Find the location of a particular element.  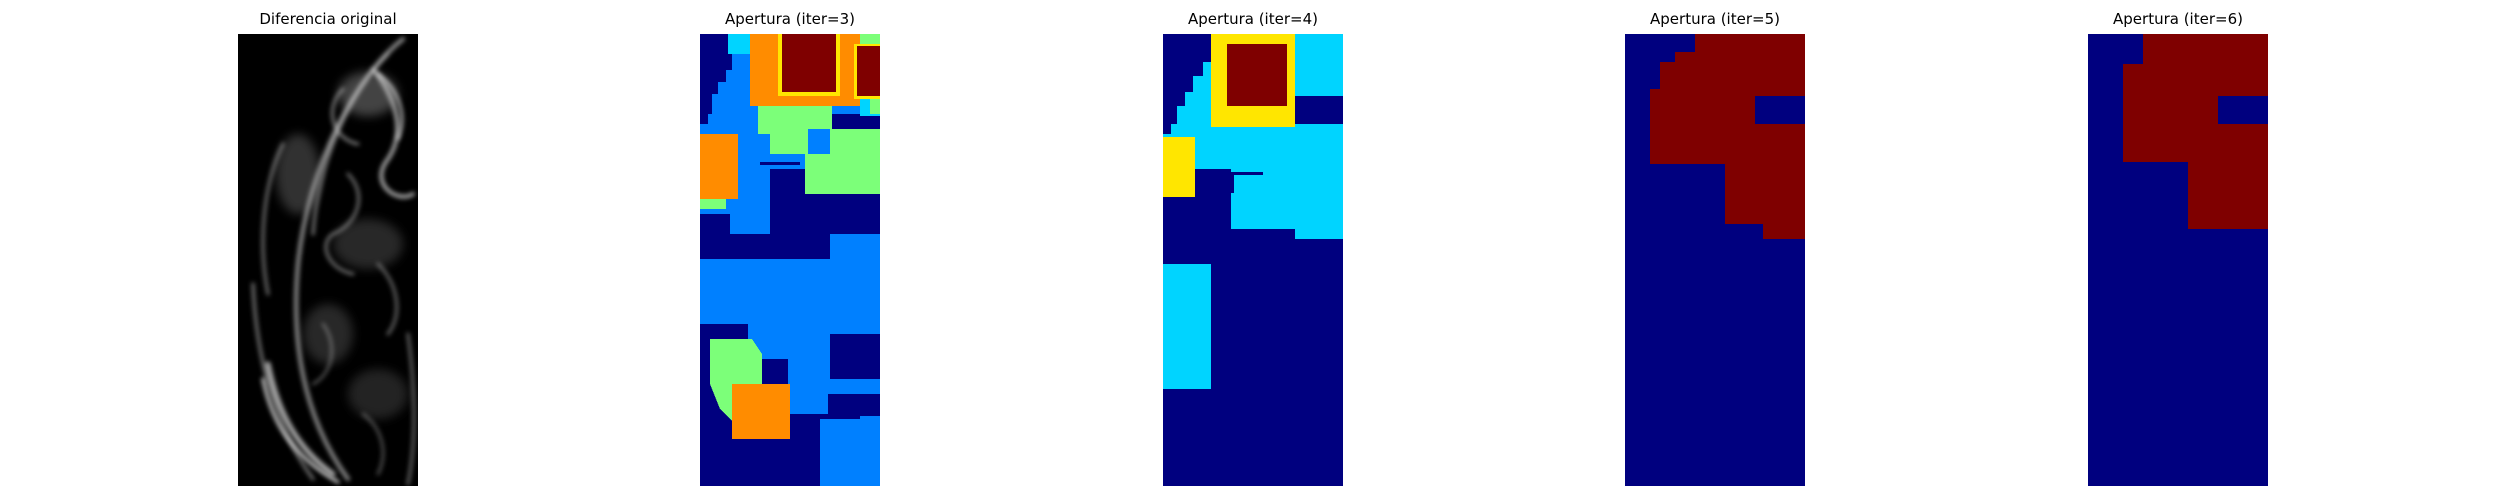

panel-title: Diferencia original is located at coordinates (328, 19).